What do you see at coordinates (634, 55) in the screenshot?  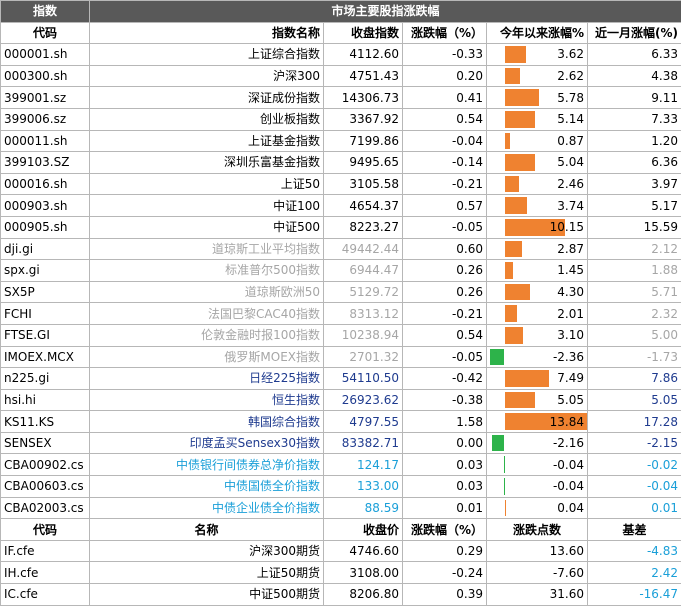 I see `month-pct: 6.33` at bounding box center [634, 55].